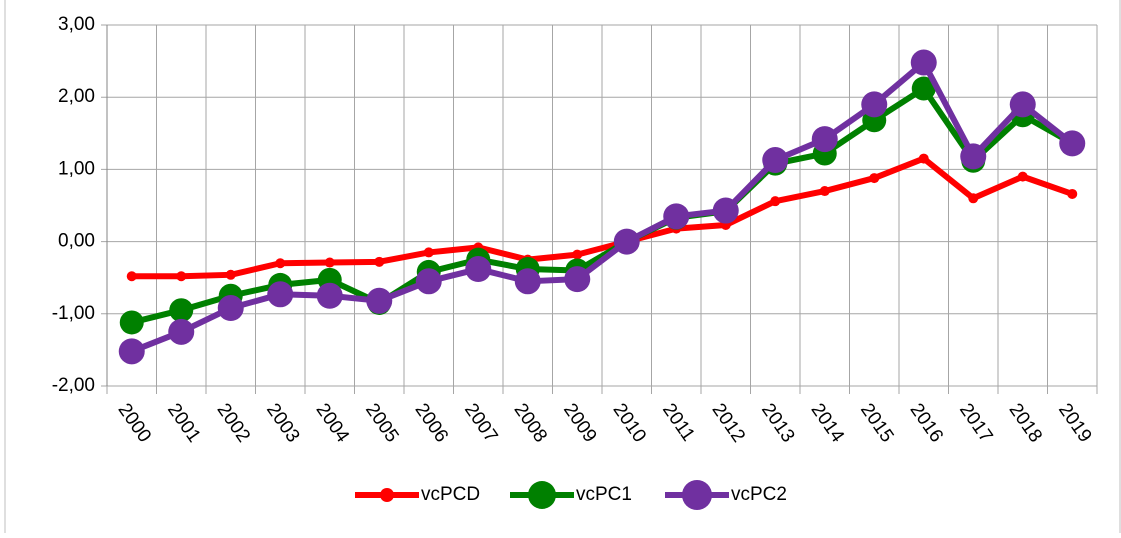  I want to click on y-tick-label: 0,00, so click(76, 241).